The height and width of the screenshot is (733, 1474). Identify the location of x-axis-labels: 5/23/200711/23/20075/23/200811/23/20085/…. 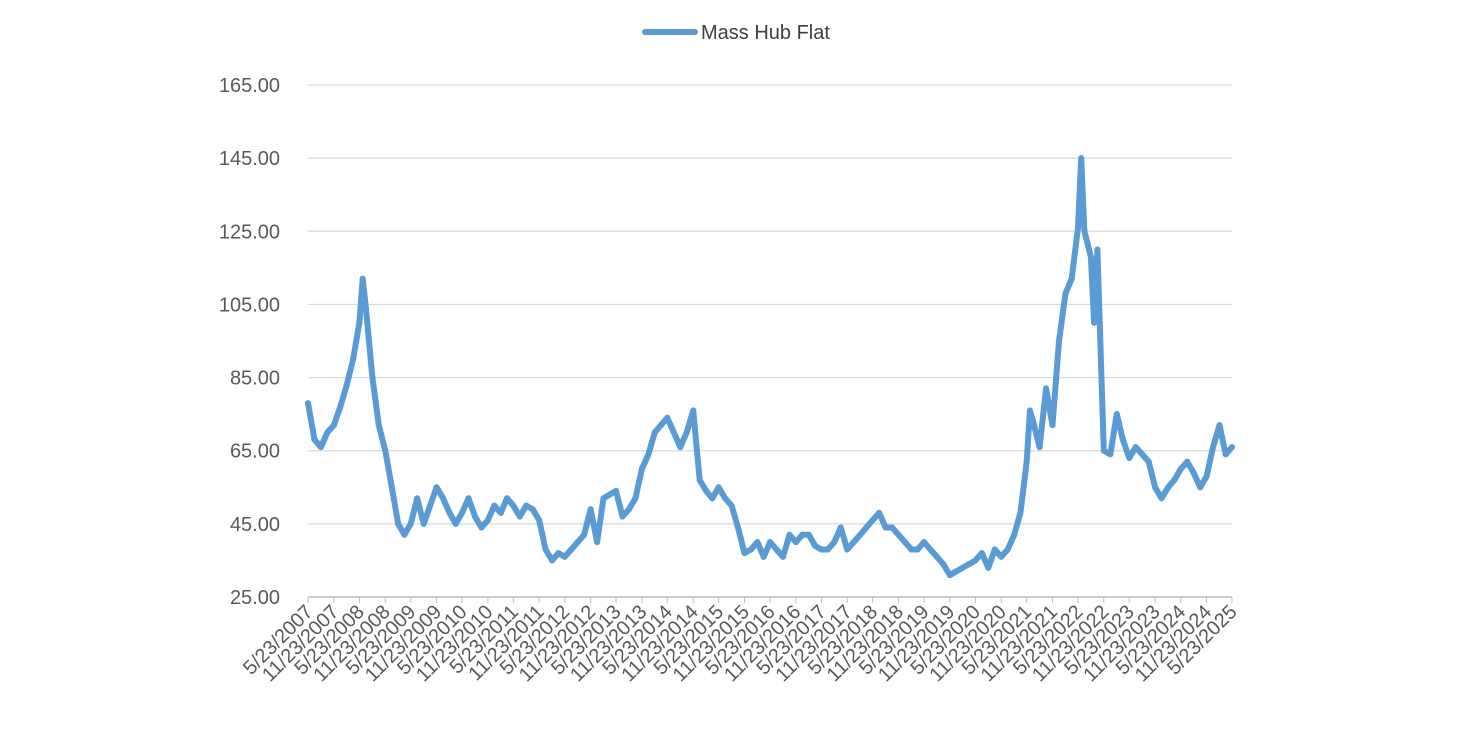
(740, 643).